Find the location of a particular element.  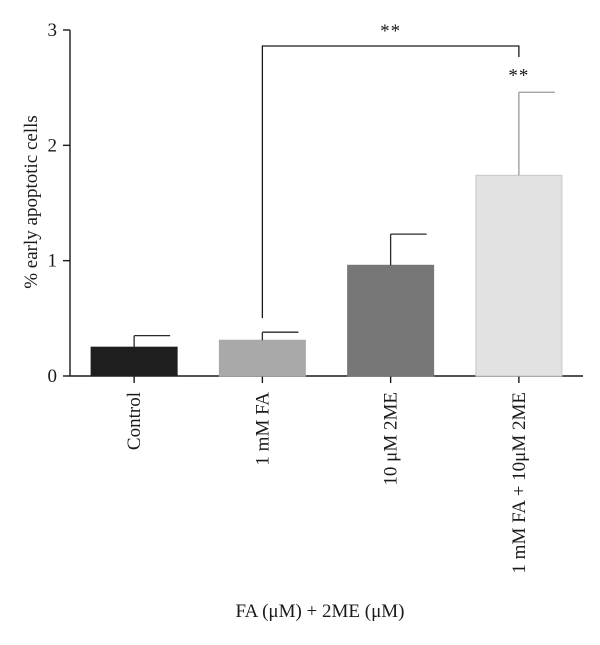

bracket-significance-marker: ** is located at coordinates (390, 31).